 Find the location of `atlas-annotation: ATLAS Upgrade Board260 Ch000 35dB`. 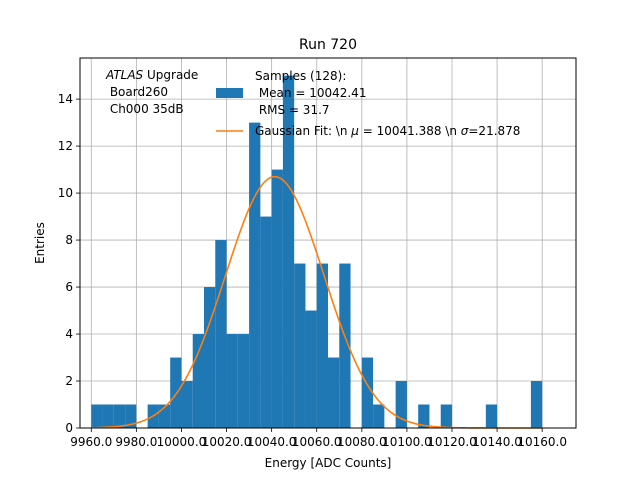

atlas-annotation: ATLAS Upgrade Board260 Ch000 35dB is located at coordinates (151, 92).